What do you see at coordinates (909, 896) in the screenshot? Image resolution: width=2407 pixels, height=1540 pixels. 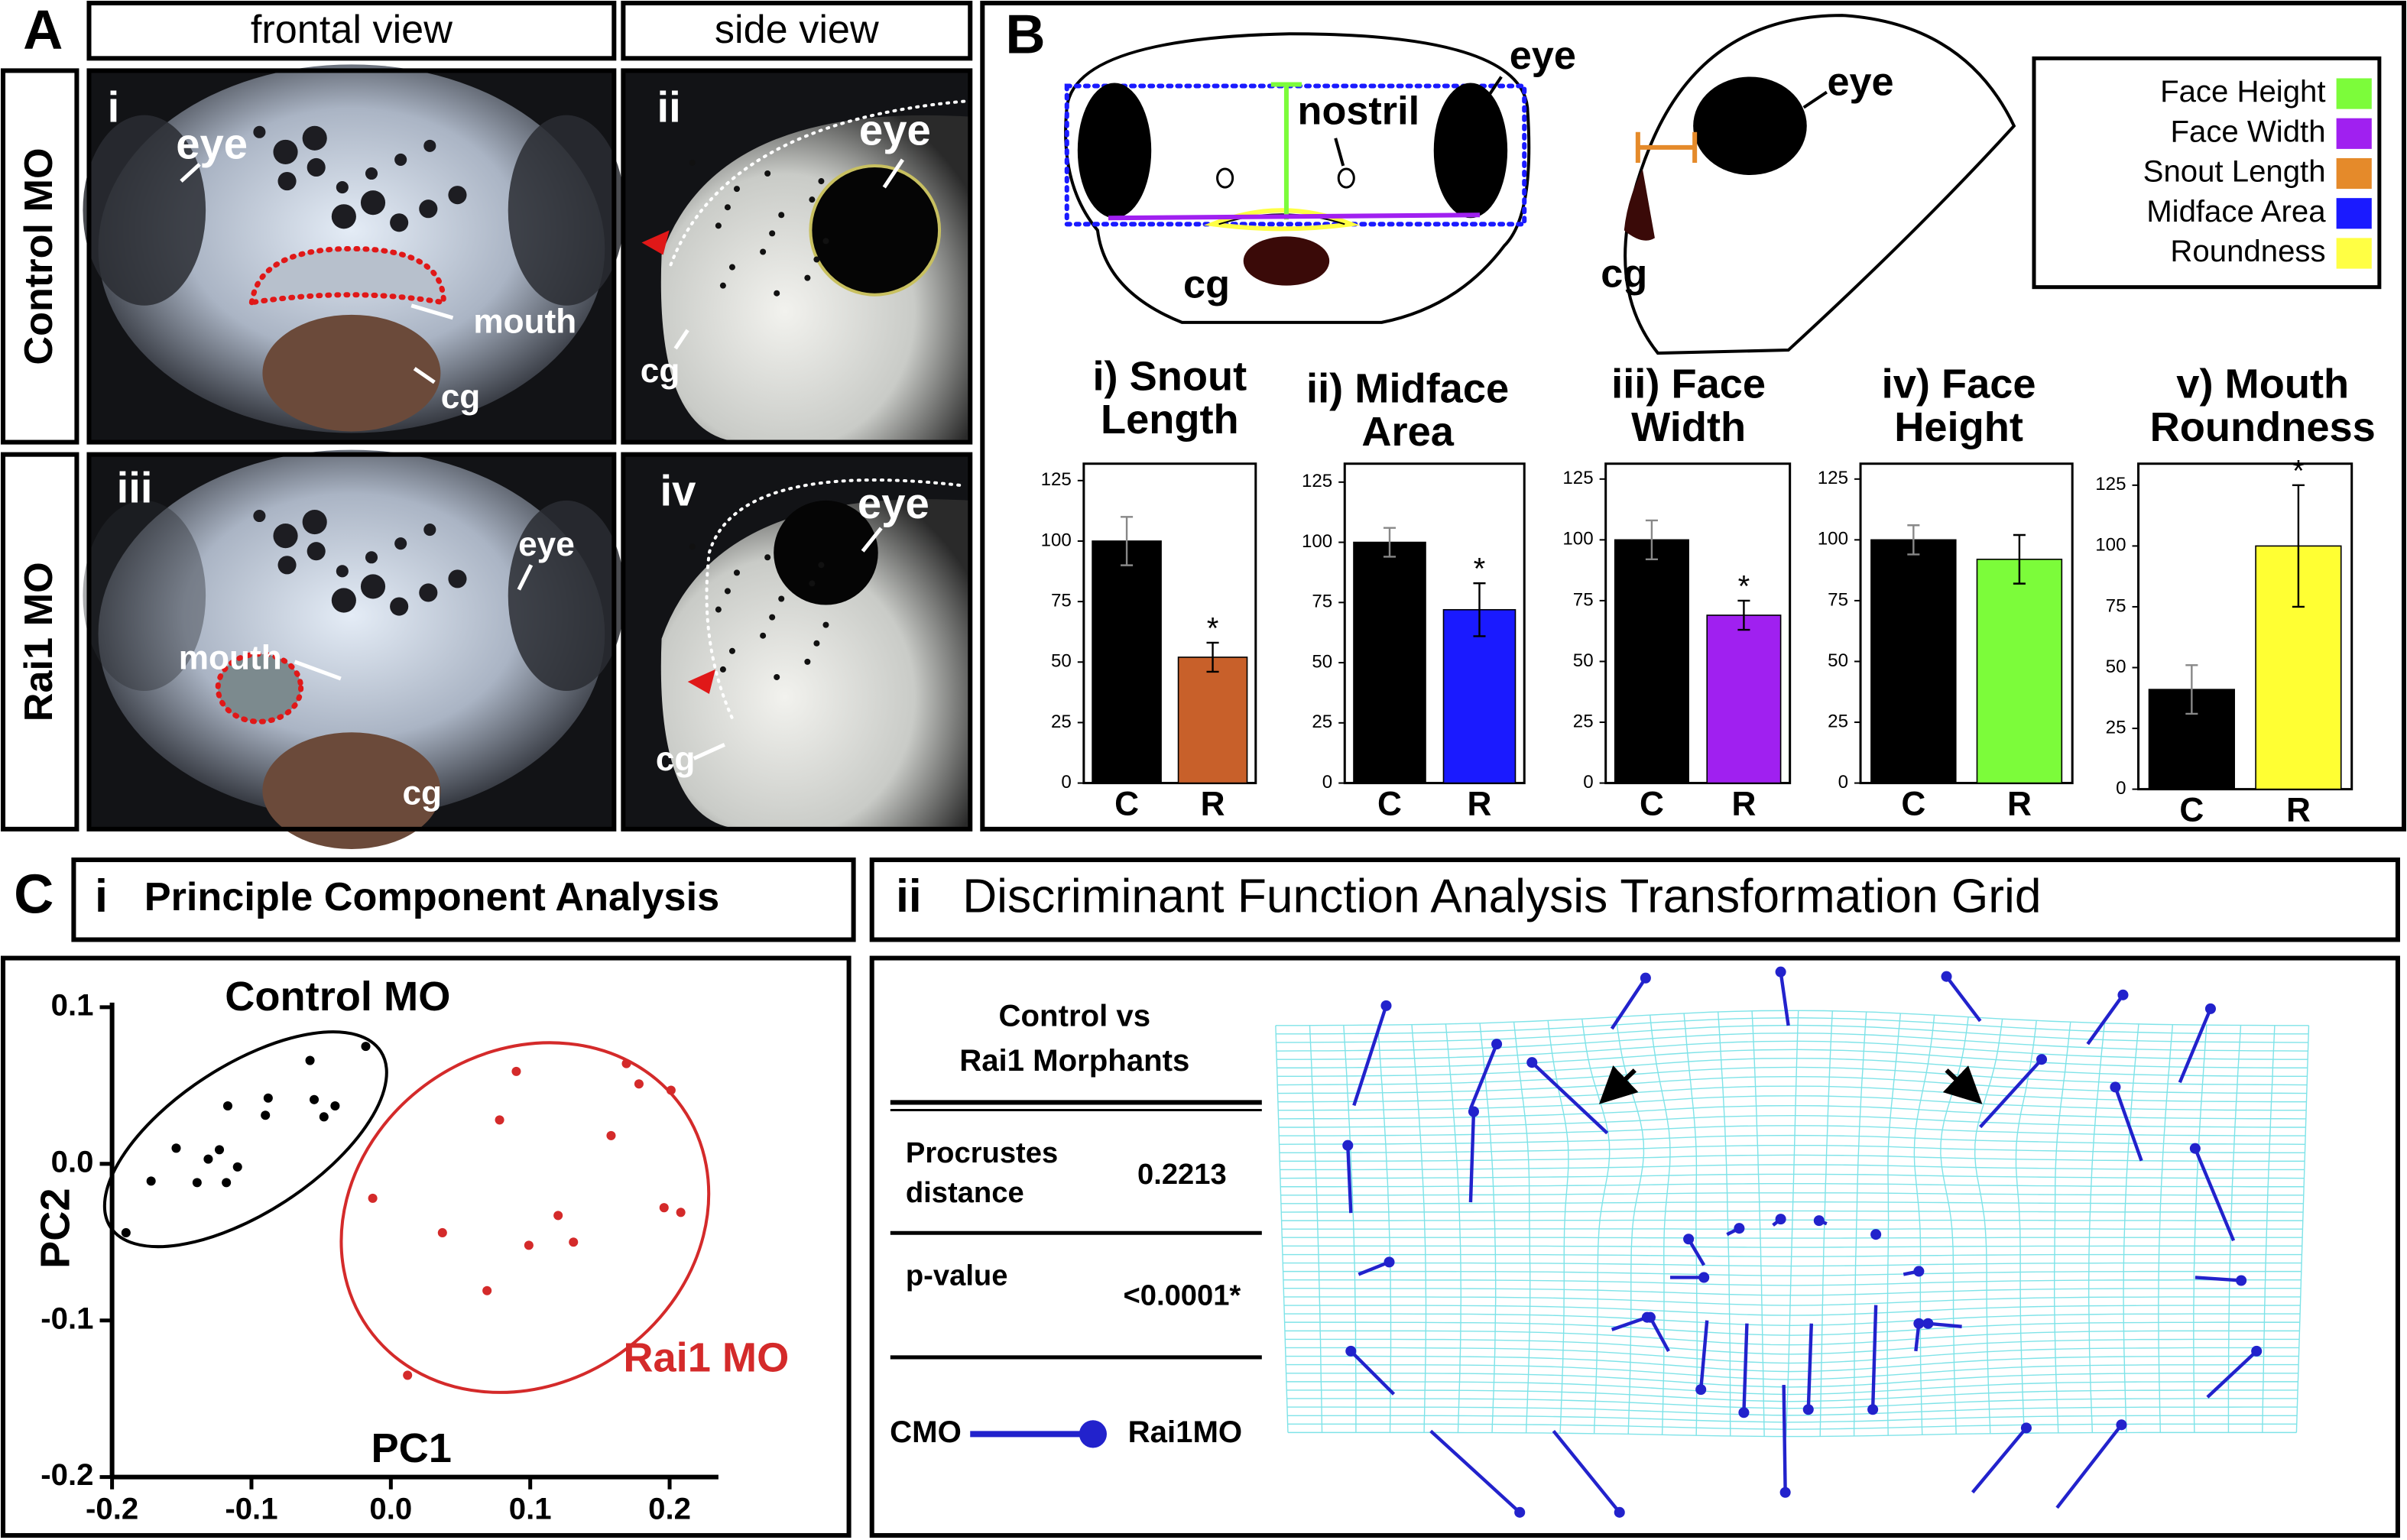 I see `title-numeral: ii` at bounding box center [909, 896].